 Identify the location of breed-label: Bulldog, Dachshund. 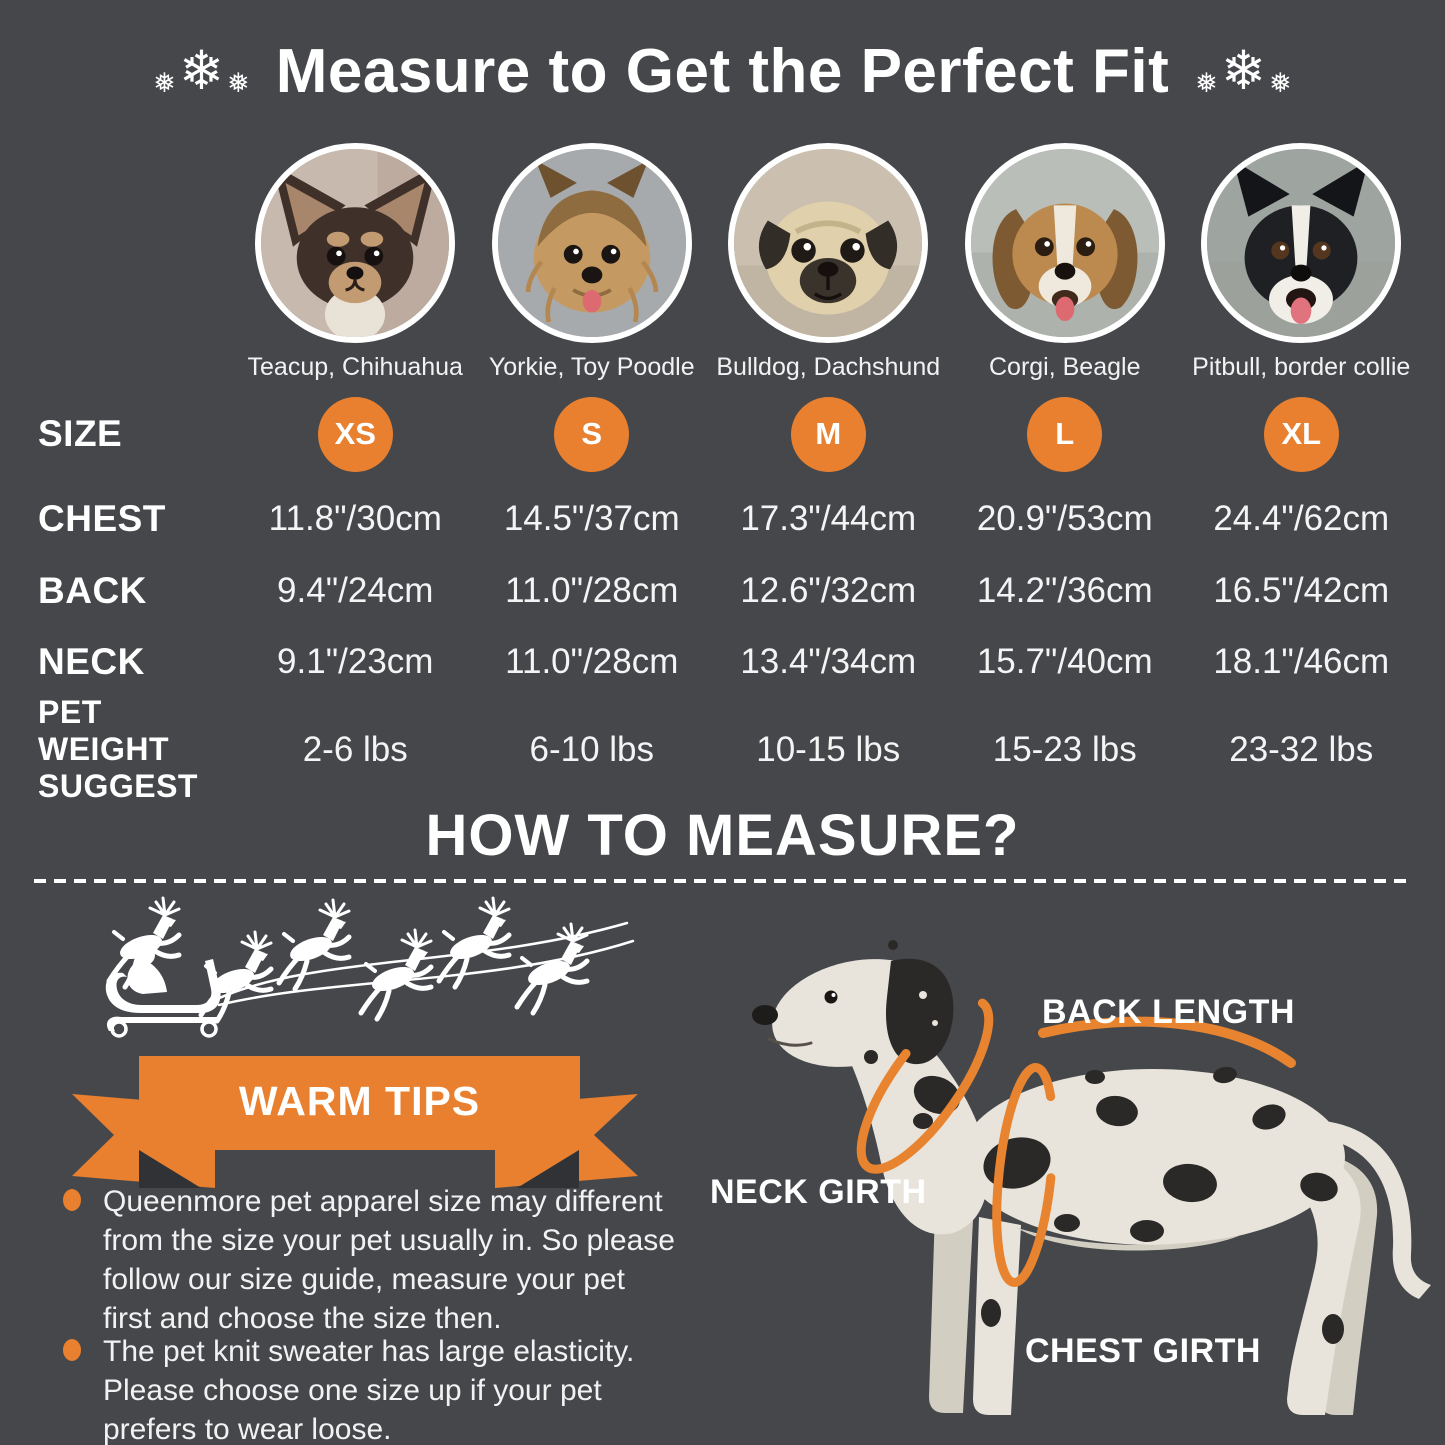
(828, 367).